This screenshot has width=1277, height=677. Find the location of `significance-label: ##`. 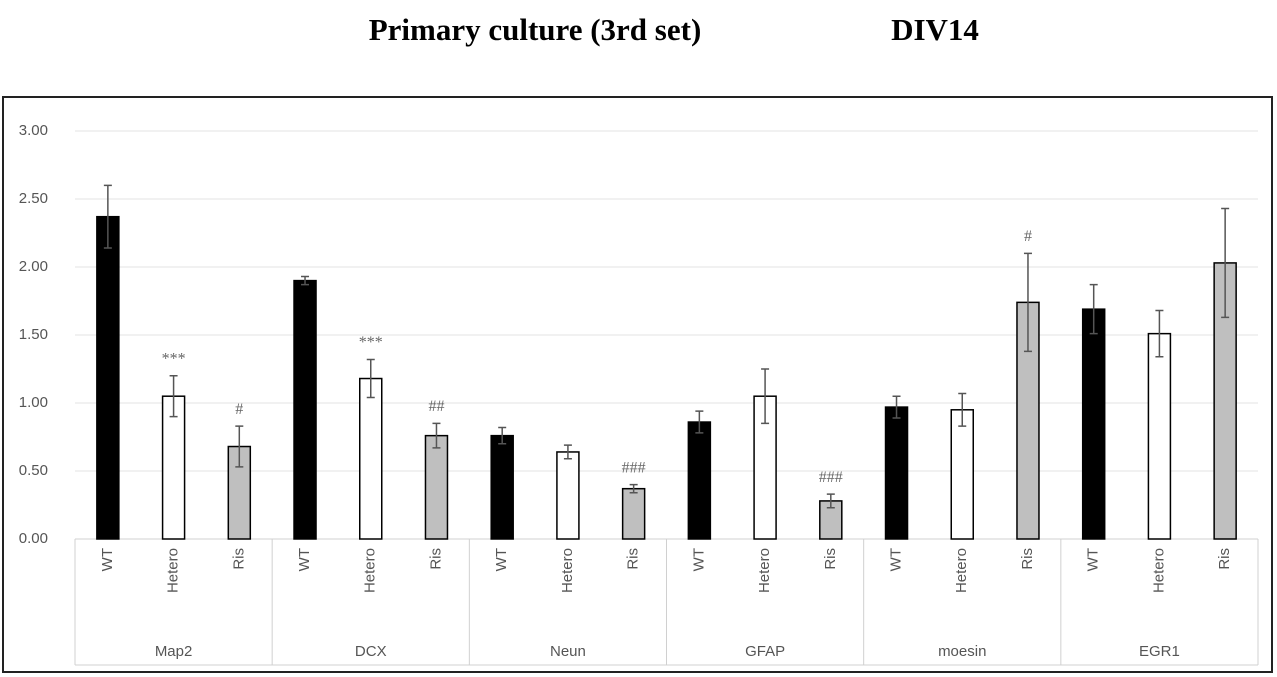

significance-label: ## is located at coordinates (436, 406).